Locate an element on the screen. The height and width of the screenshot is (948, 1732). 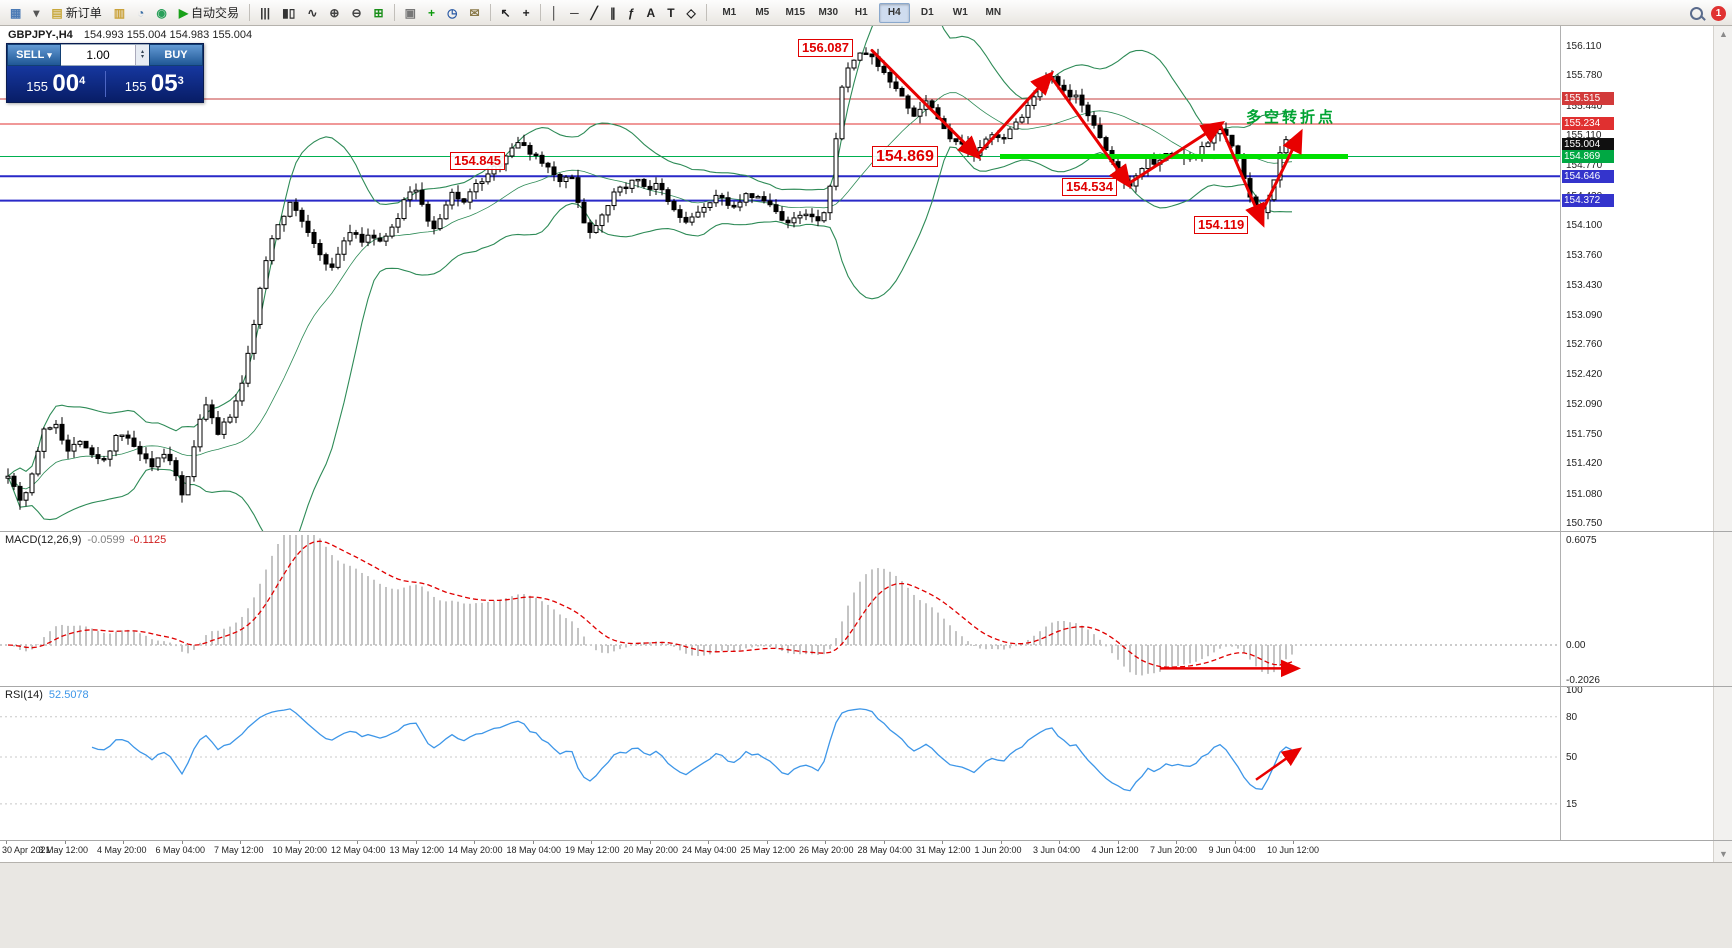
templates-icon: ✉ is located at coordinates (474, 12).